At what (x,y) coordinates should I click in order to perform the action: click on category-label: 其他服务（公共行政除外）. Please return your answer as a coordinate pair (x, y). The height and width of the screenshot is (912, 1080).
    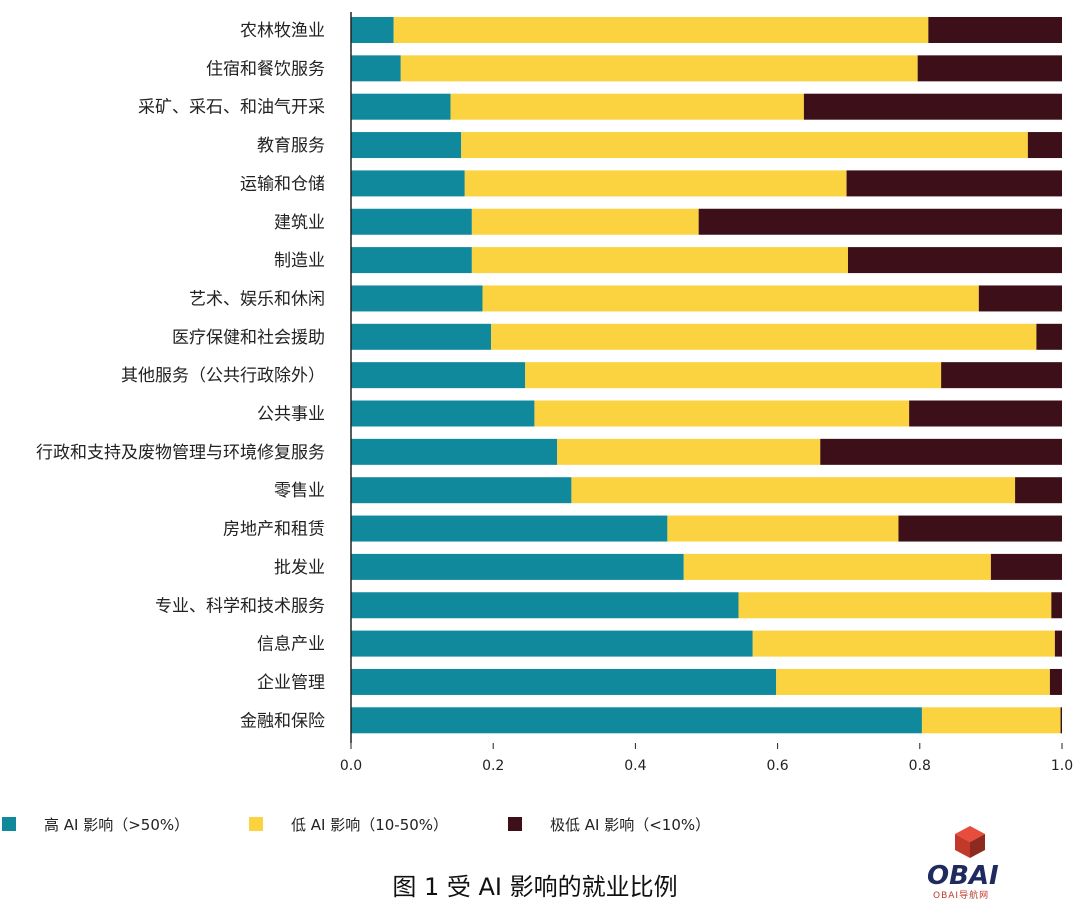
    Looking at the image, I should click on (223, 376).